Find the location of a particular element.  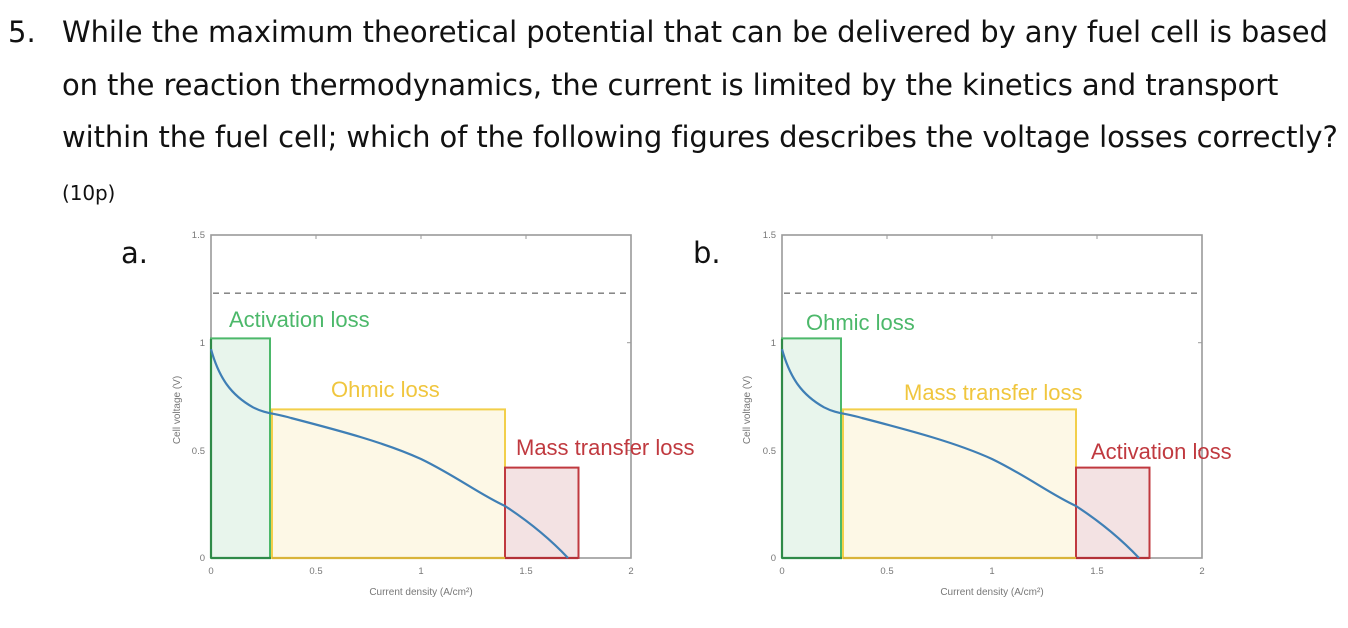

chart-a-xtick-0-5: 0.5 is located at coordinates (315, 571).